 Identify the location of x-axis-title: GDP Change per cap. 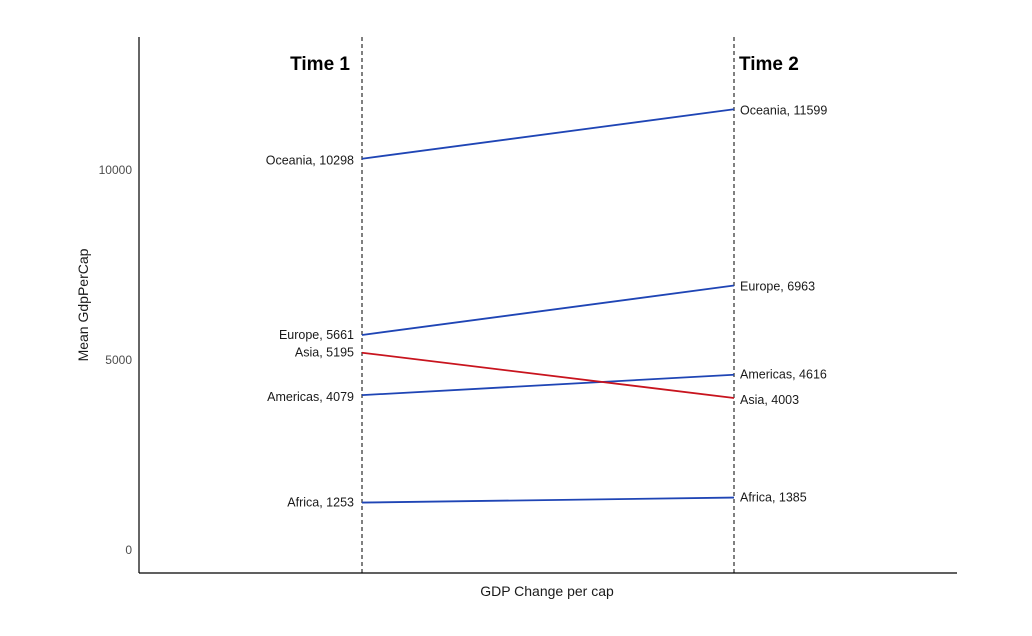
(547, 591).